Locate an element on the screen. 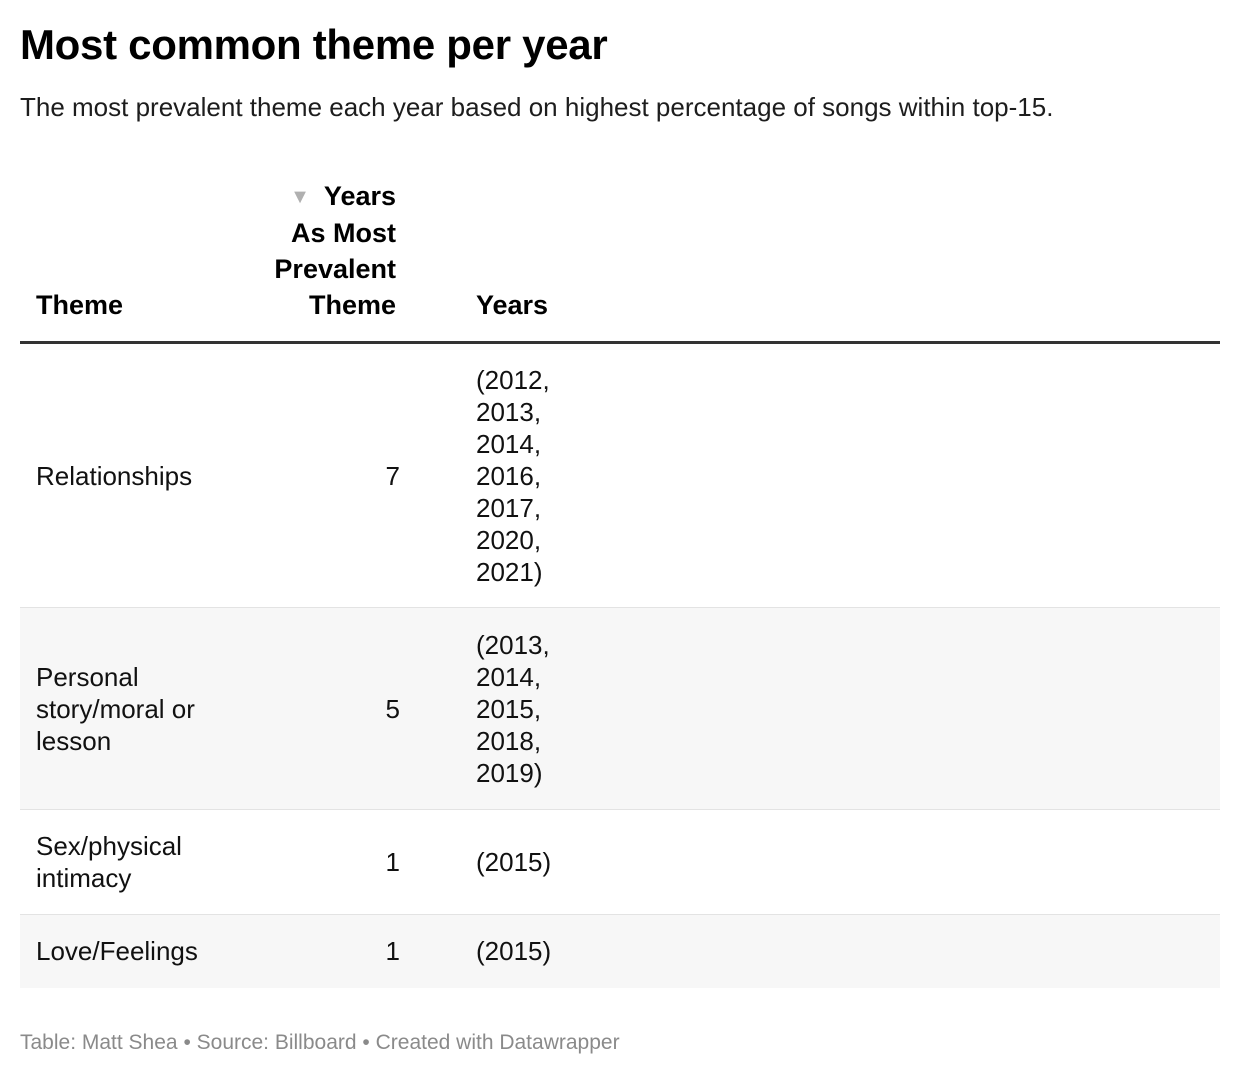 Image resolution: width=1240 pixels, height=1076 pixels. table-row: Sex/physical intimacy 1 (2015) is located at coordinates (620, 862).